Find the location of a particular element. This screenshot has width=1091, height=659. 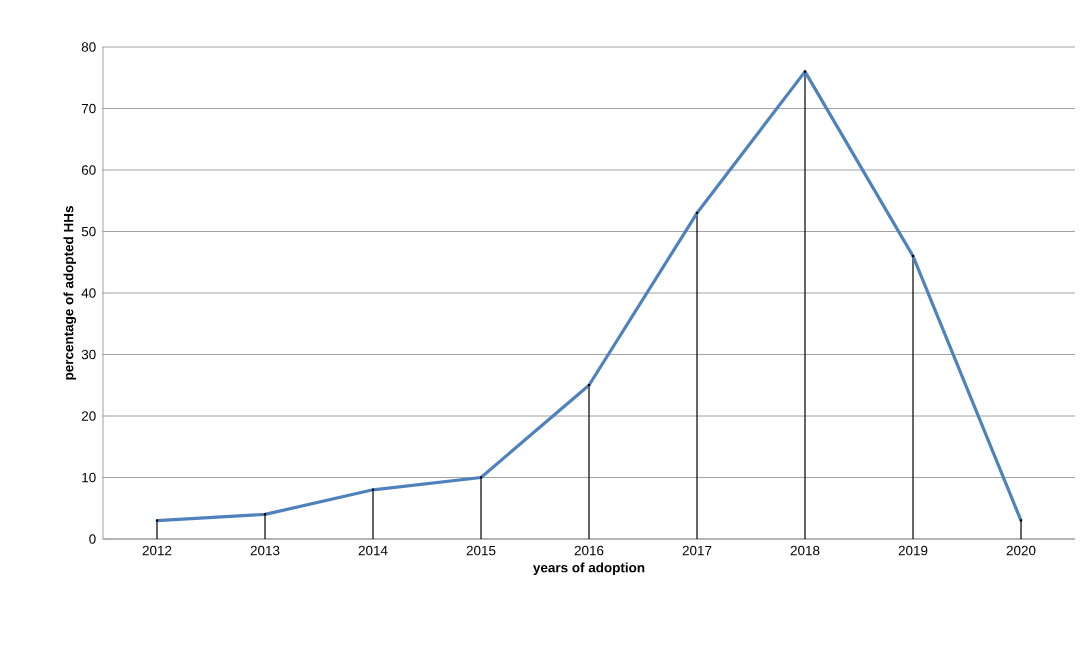

y-tick-label: 30 is located at coordinates (88, 354).